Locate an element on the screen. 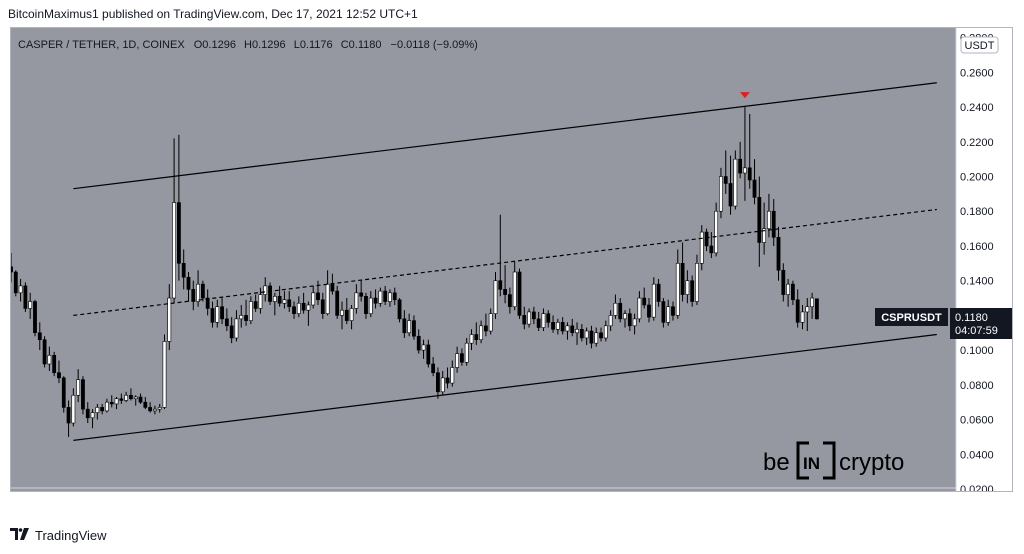 This screenshot has height=554, width=1024. price-tick-label: 0.2200 is located at coordinates (977, 143).